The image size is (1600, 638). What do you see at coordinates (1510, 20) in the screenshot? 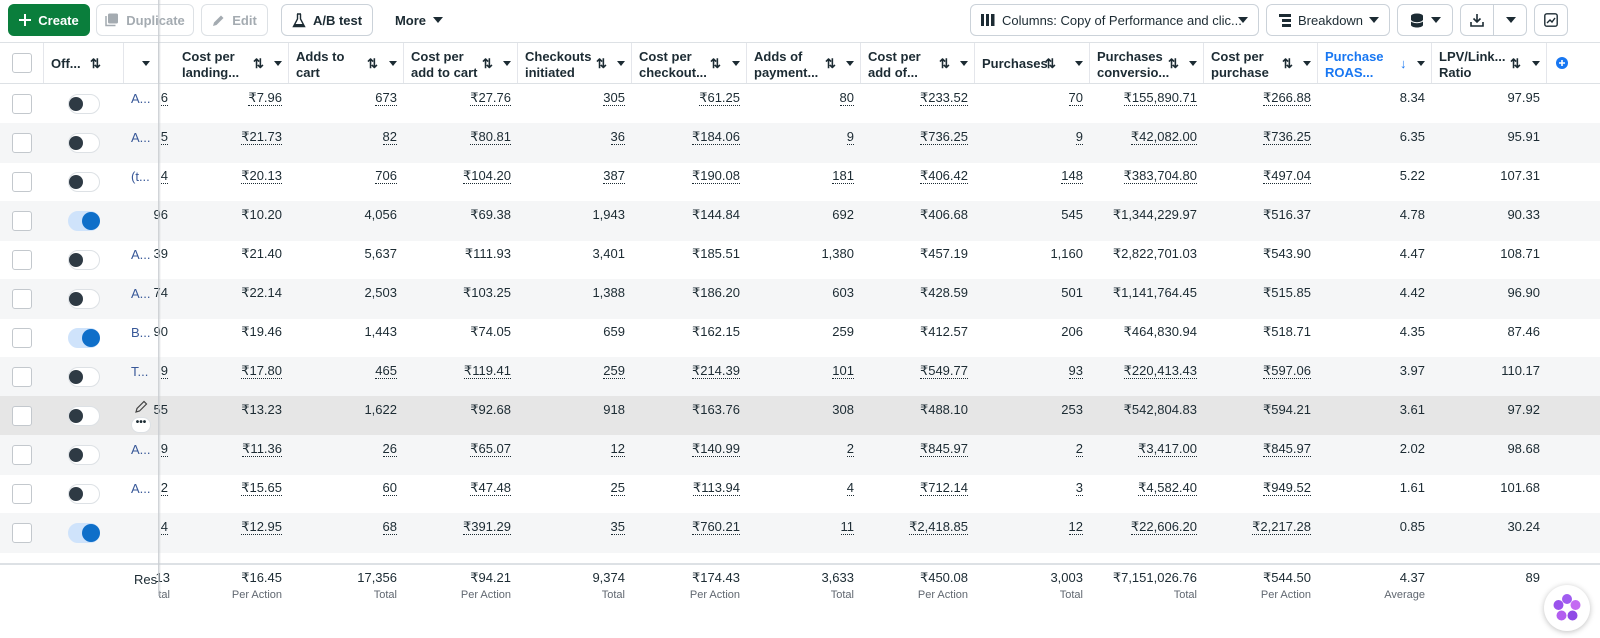
I see `export-menu-button` at bounding box center [1510, 20].